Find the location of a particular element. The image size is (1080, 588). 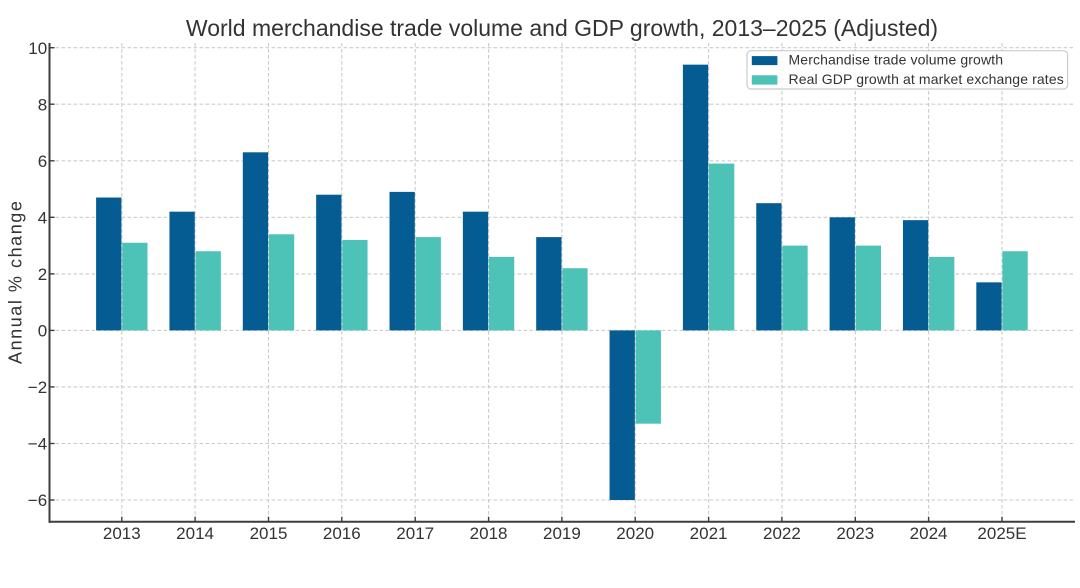

svg-text: 2024 is located at coordinates (929, 533).